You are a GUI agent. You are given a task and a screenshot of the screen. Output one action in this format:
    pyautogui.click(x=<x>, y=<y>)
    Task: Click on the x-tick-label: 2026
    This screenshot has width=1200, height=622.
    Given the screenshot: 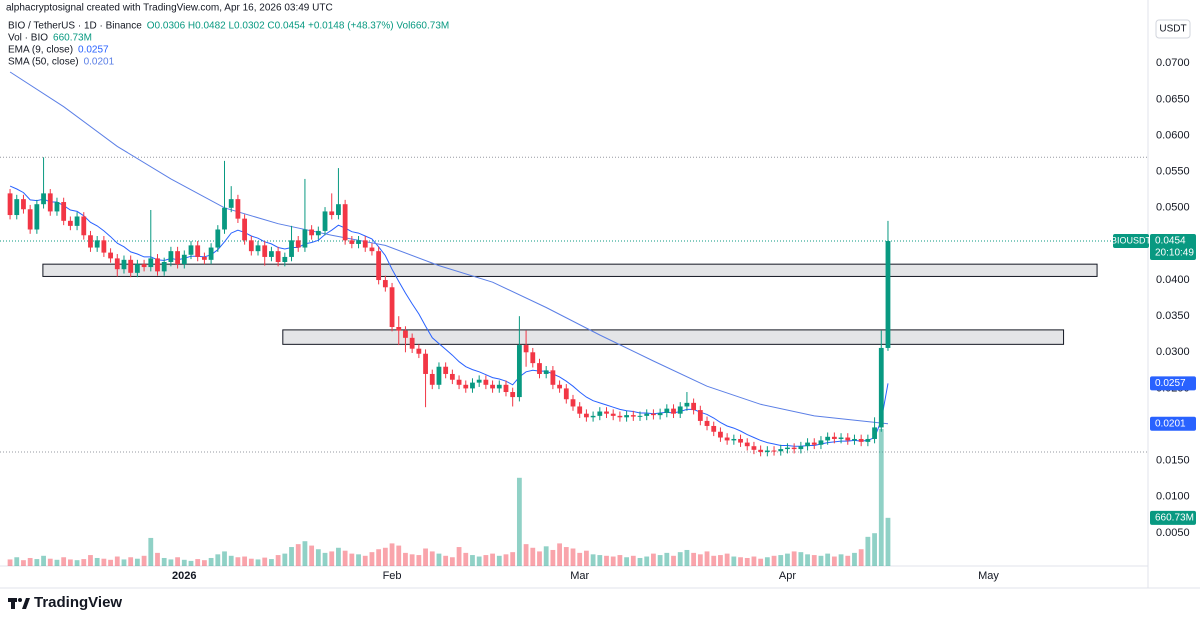 What is the action you would take?
    pyautogui.click(x=184, y=576)
    